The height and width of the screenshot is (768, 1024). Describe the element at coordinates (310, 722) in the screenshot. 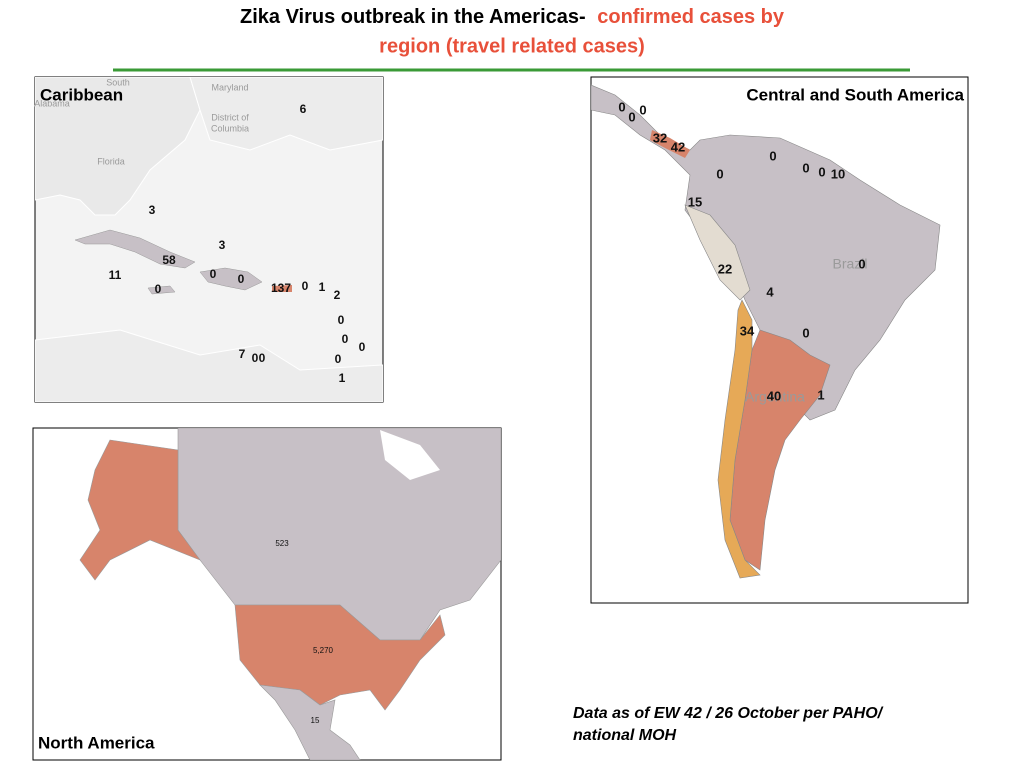

I see `mexico` at that location.